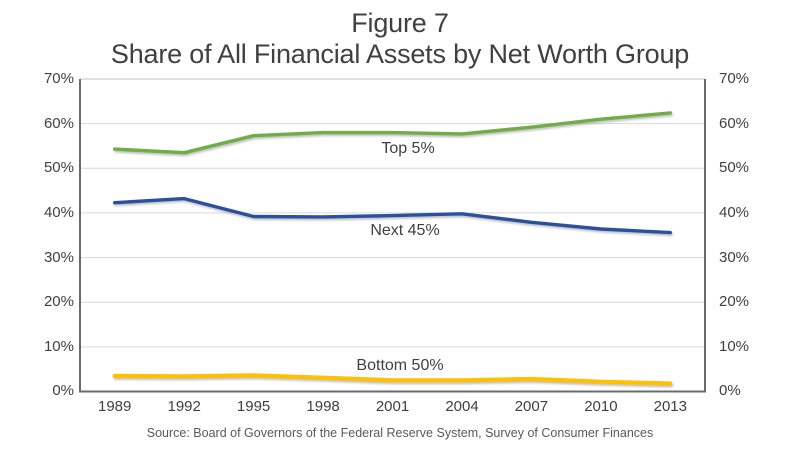  Describe the element at coordinates (670, 406) in the screenshot. I see `x-tick-2013: 2013` at that location.